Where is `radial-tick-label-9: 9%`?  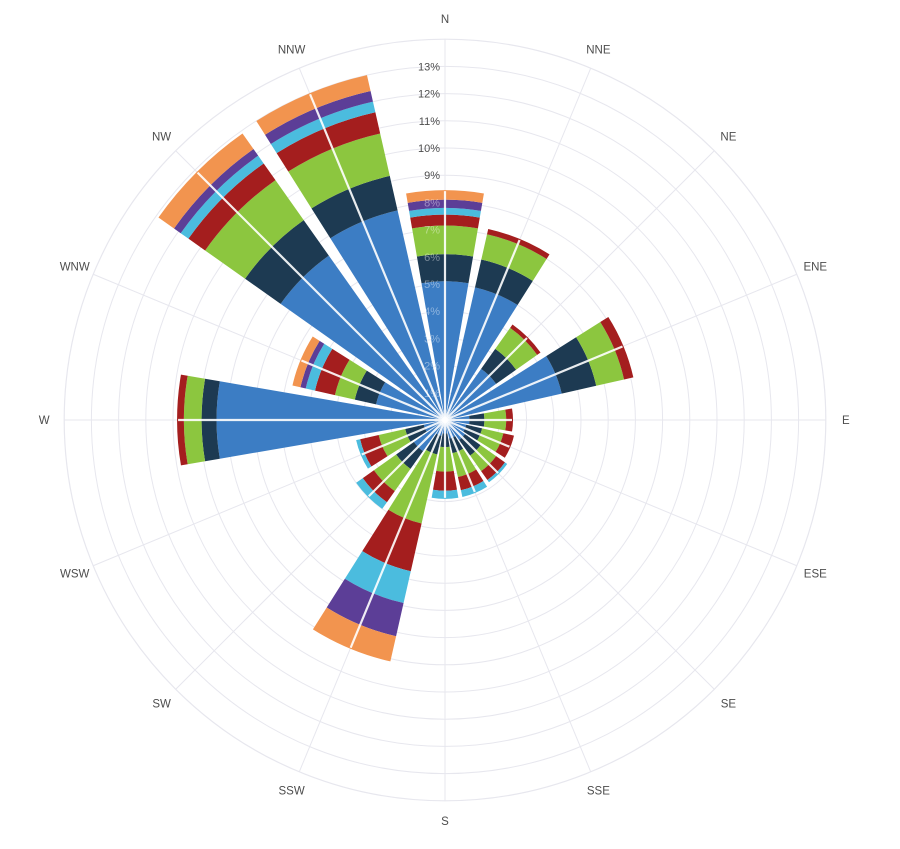 radial-tick-label-9: 9% is located at coordinates (432, 176).